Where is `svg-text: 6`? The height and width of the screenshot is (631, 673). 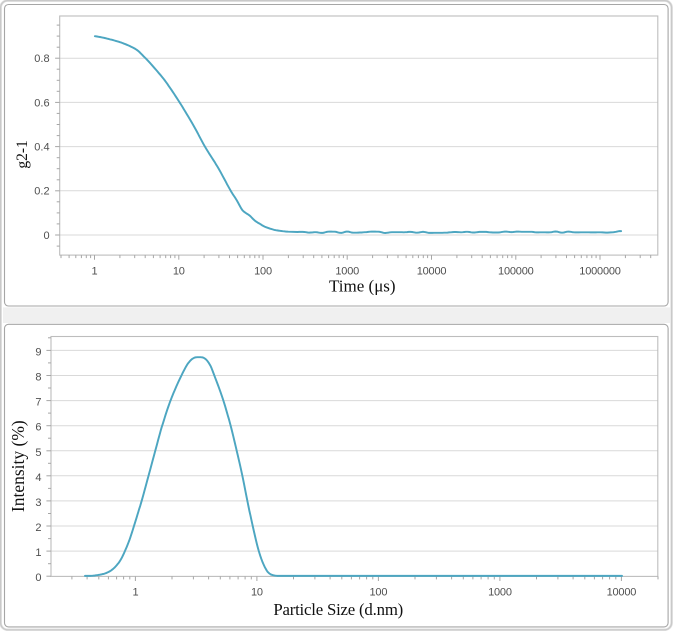
svg-text: 6 is located at coordinates (38, 428).